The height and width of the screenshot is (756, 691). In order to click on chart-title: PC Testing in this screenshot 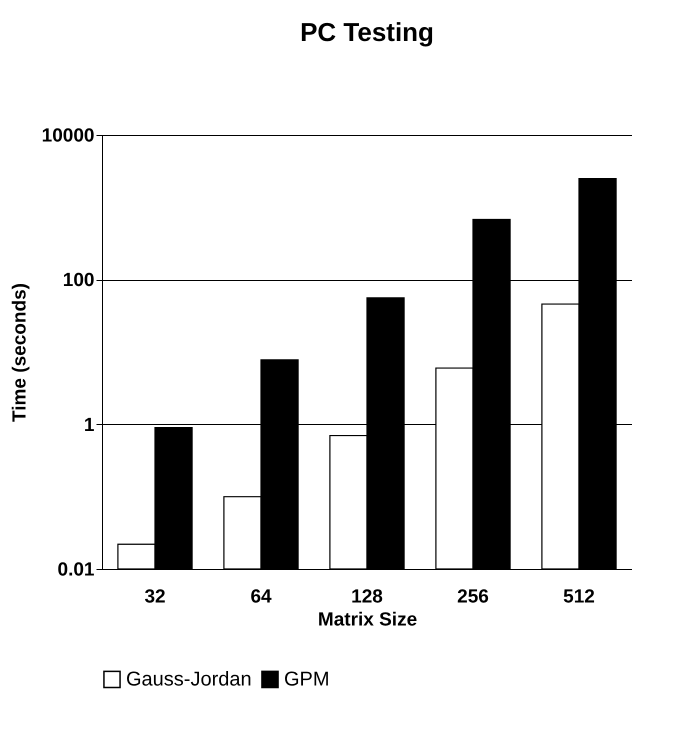, I will do `click(367, 32)`.